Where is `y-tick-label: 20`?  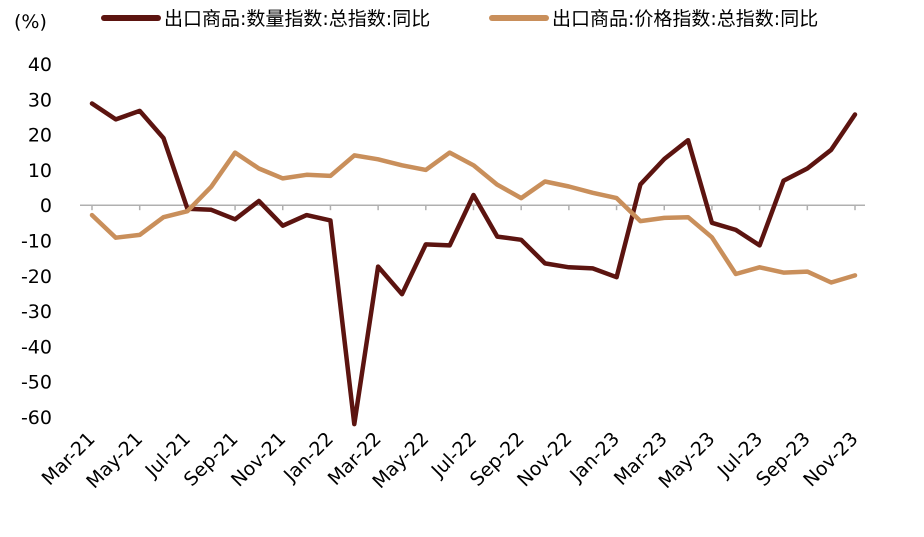
y-tick-label: 20 is located at coordinates (40, 136).